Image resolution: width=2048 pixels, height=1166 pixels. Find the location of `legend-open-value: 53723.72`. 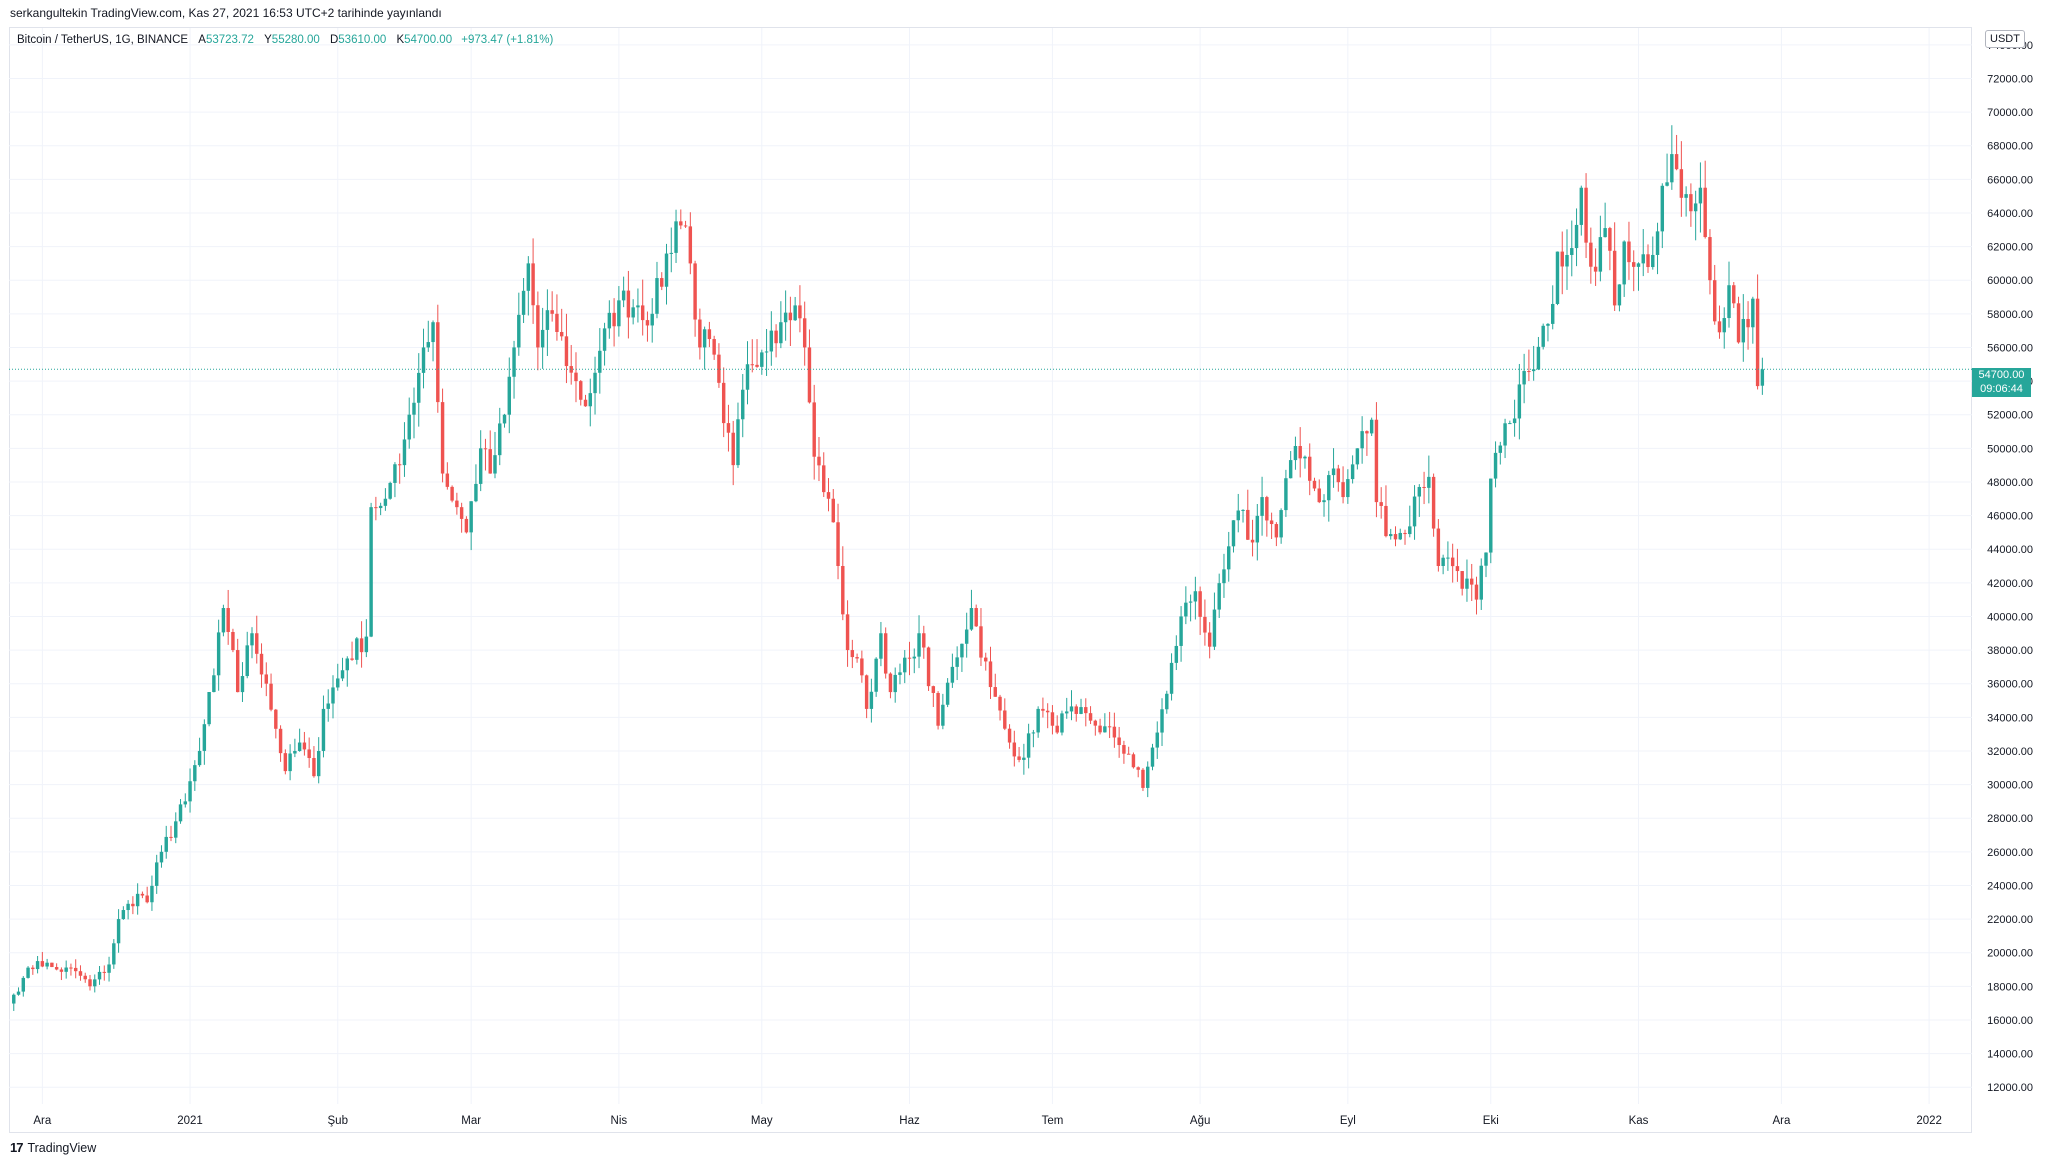

legend-open-value: 53723.72 is located at coordinates (229, 40).